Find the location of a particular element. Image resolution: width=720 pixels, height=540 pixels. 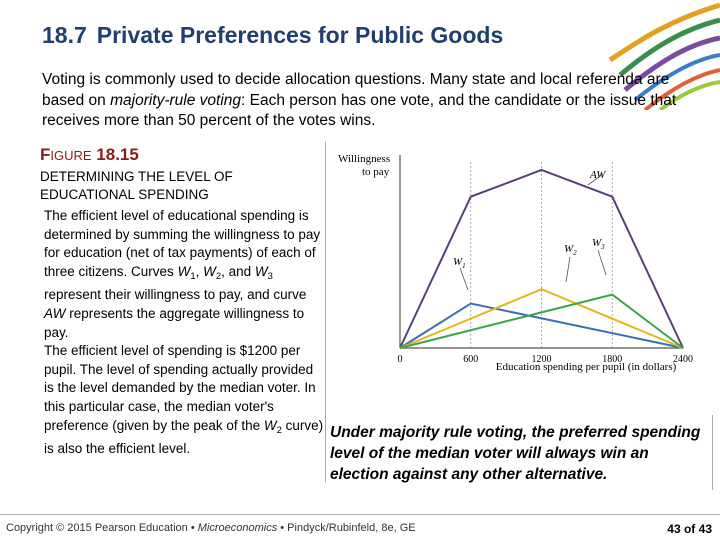

aw-pointer is located at coordinates (595, 179).